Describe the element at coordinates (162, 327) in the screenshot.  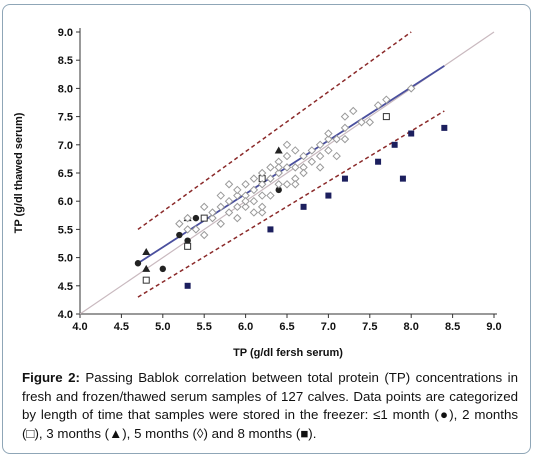
I see `x-tick-label: 5.0` at that location.